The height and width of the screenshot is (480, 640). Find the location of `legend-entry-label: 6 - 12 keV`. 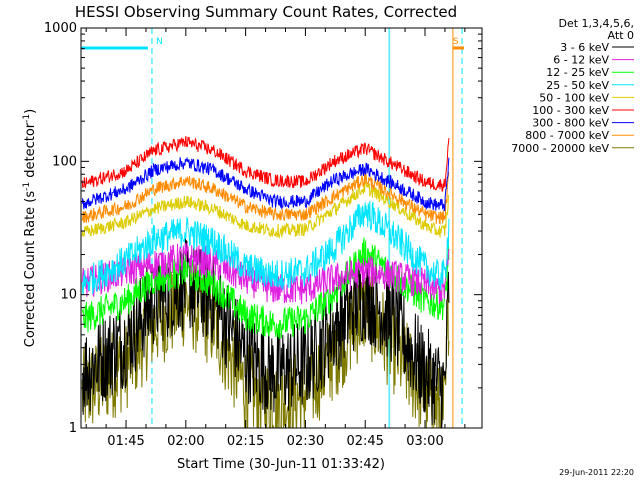

legend-entry-label: 6 - 12 keV is located at coordinates (581, 60).